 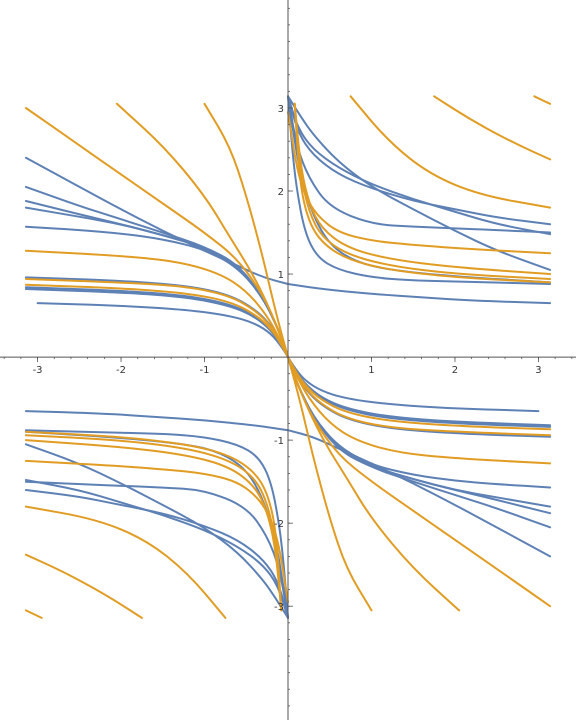 What do you see at coordinates (455, 370) in the screenshot?
I see `x-tick-label: 2` at bounding box center [455, 370].